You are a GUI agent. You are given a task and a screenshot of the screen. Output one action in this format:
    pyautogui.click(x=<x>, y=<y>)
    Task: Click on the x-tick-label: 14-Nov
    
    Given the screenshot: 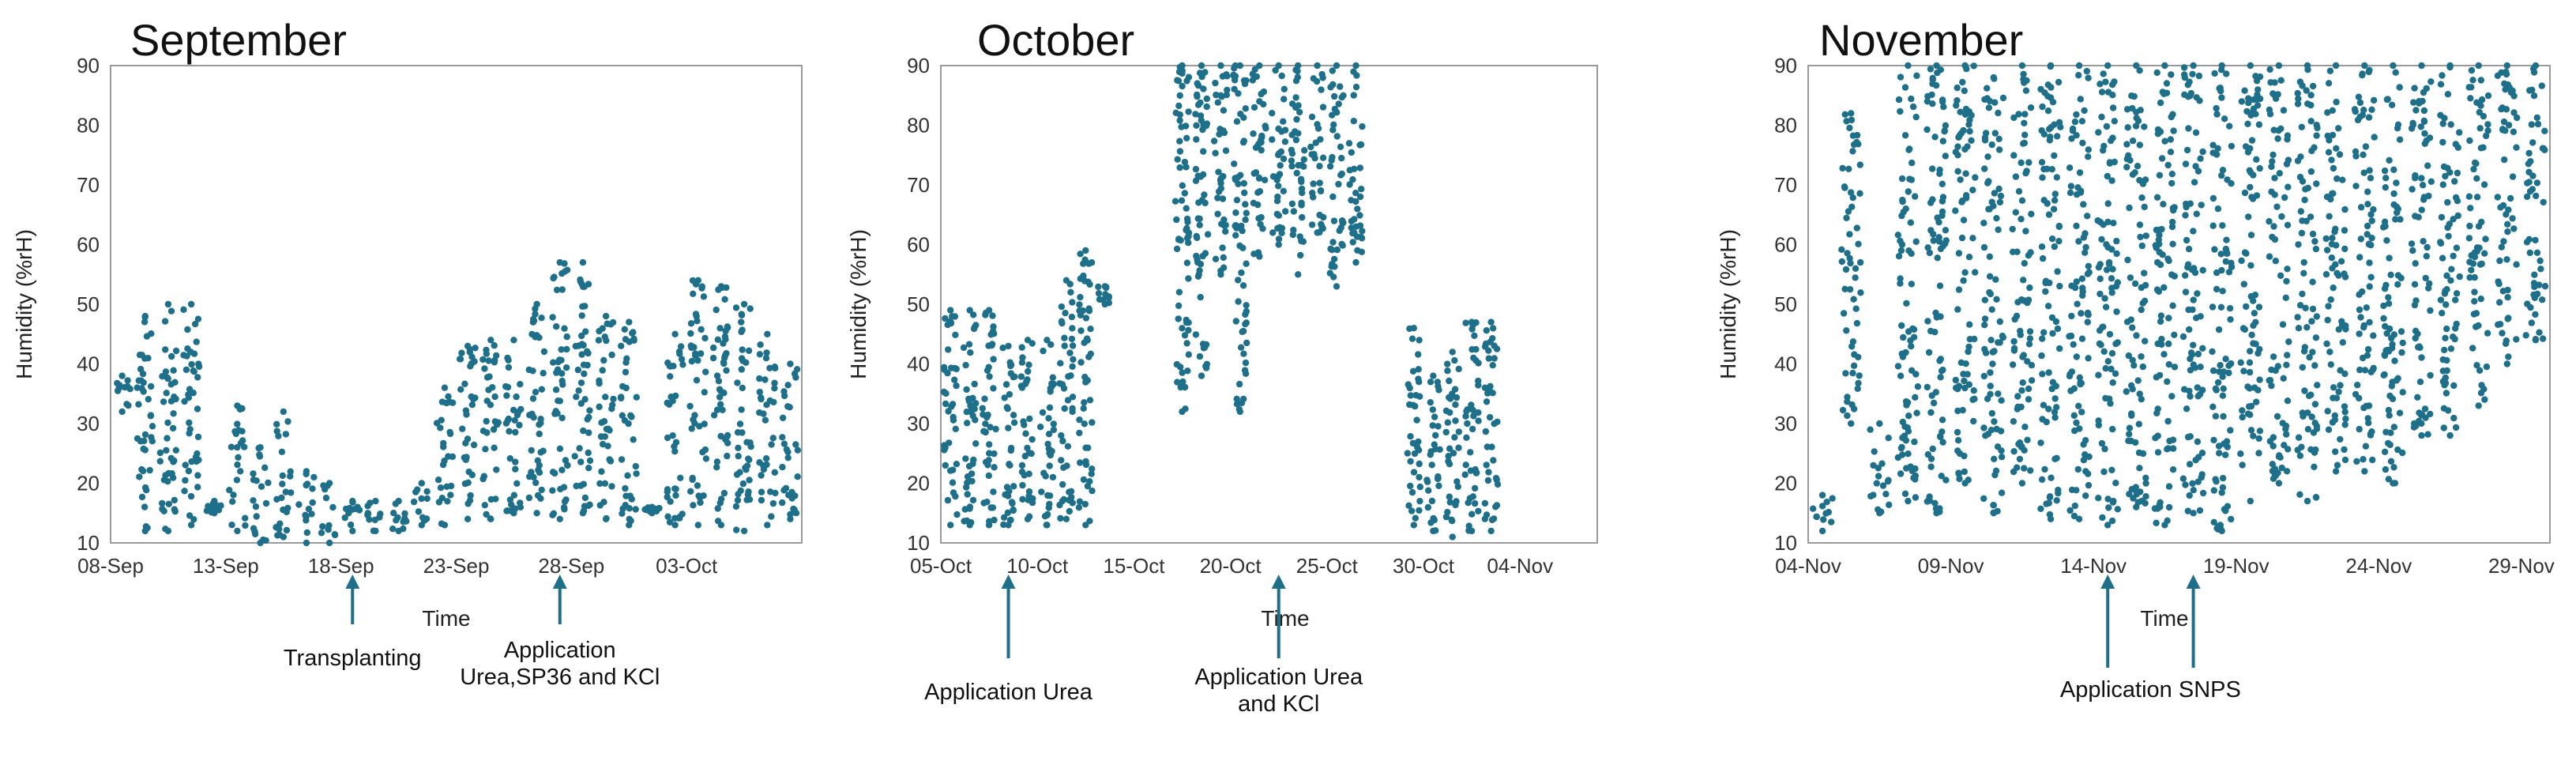 What is the action you would take?
    pyautogui.click(x=2093, y=566)
    